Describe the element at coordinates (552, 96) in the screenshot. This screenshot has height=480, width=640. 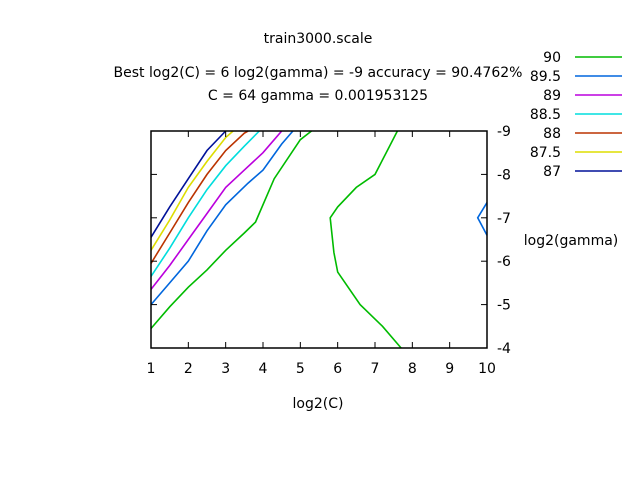
I see `legend-label-89: 89` at that location.